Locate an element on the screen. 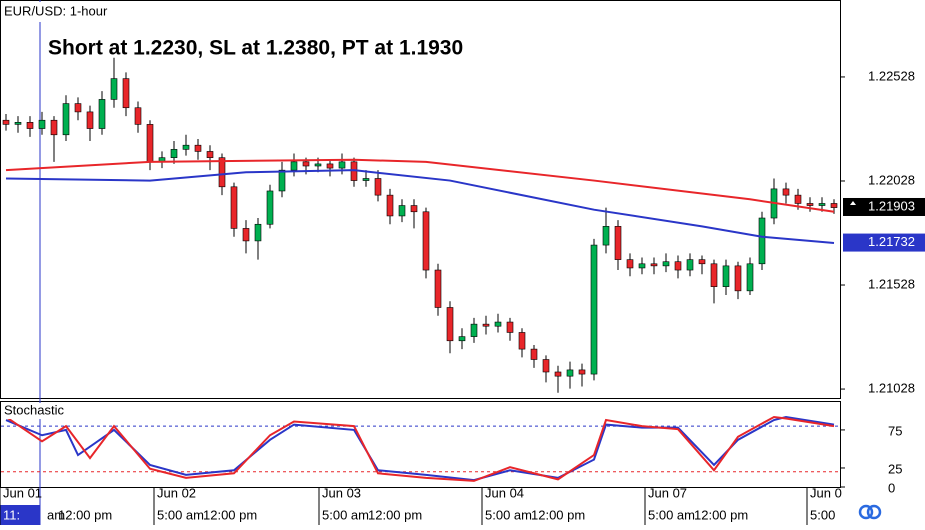 This screenshot has height=530, width=925. time-label: 5:00 is located at coordinates (822, 514).